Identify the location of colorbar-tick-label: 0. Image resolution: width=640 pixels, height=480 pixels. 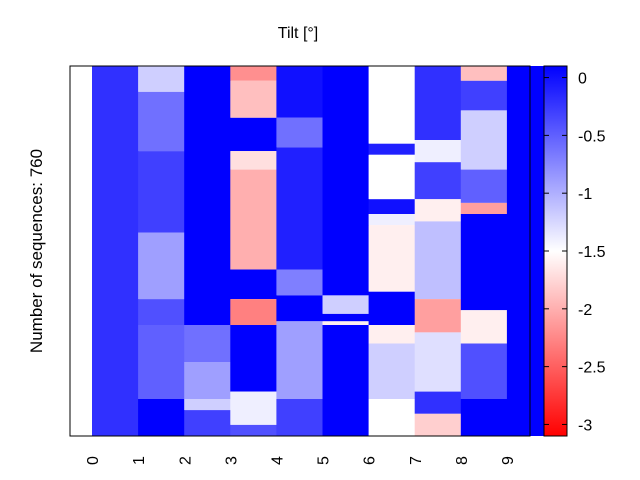
(582, 79).